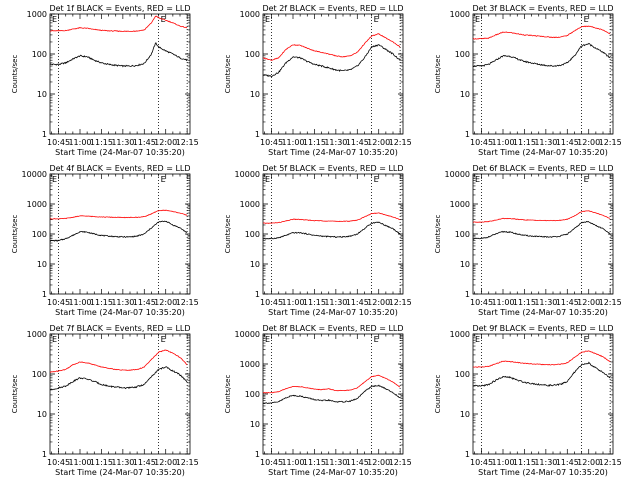 The image size is (640, 480). Describe the element at coordinates (119, 8) in the screenshot. I see `panel-title: Det 1f BLACK = Events, RED = LLD` at that location.